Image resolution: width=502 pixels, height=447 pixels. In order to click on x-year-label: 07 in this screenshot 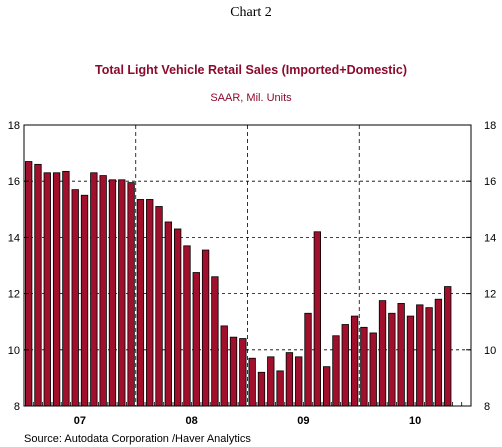, I will do `click(80, 421)`.